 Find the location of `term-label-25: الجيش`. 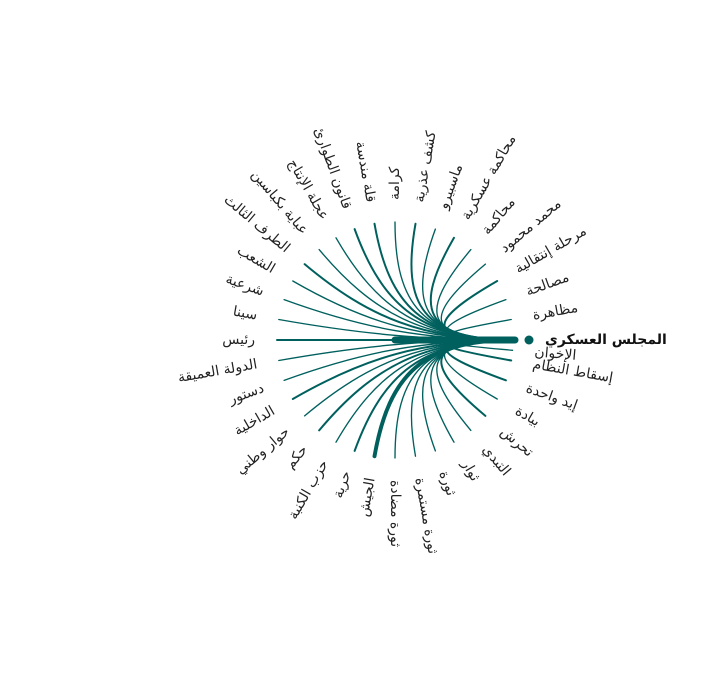

term-label-25: الجيش is located at coordinates (367, 496).